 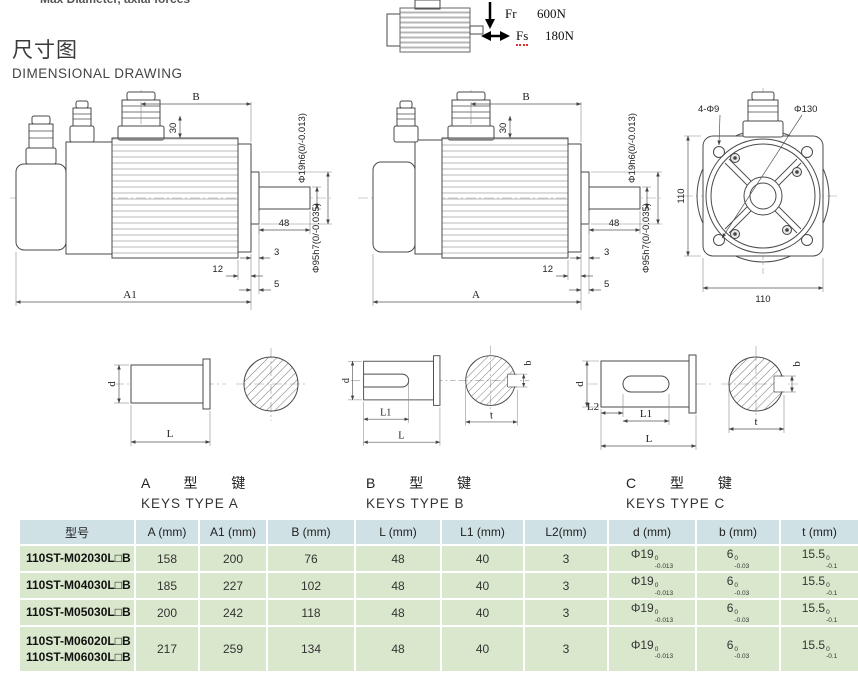 What do you see at coordinates (129, 295) in the screenshot?
I see `svg-text: A1` at bounding box center [129, 295].